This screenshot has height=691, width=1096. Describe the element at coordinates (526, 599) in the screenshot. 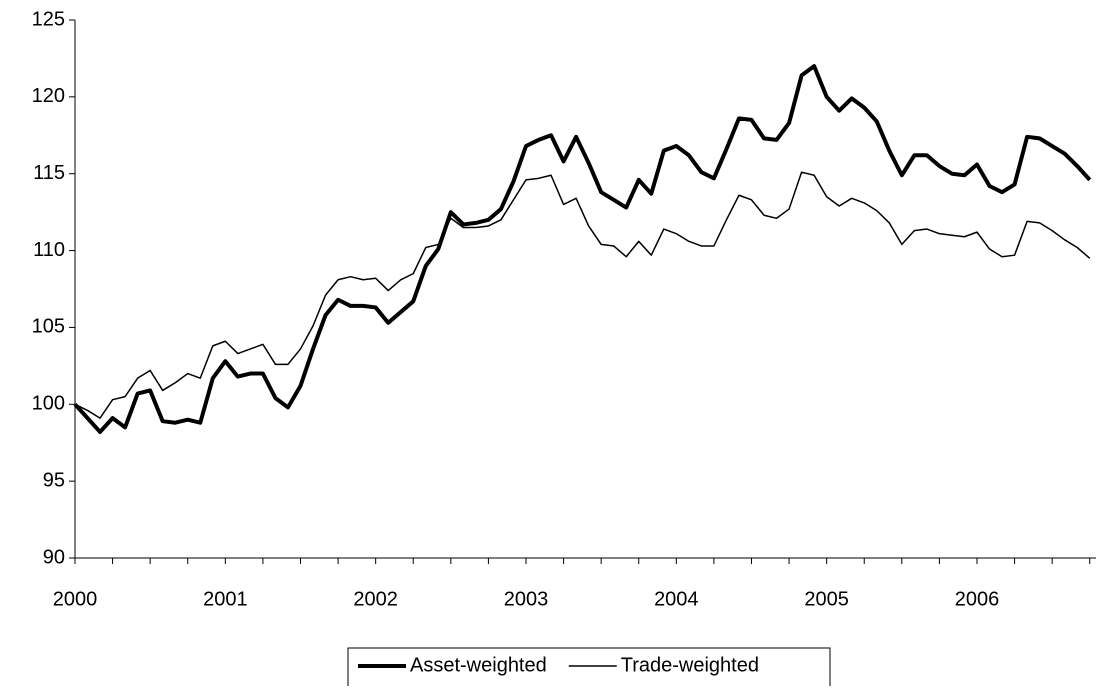

I see `x-tick-label: 2003` at that location.